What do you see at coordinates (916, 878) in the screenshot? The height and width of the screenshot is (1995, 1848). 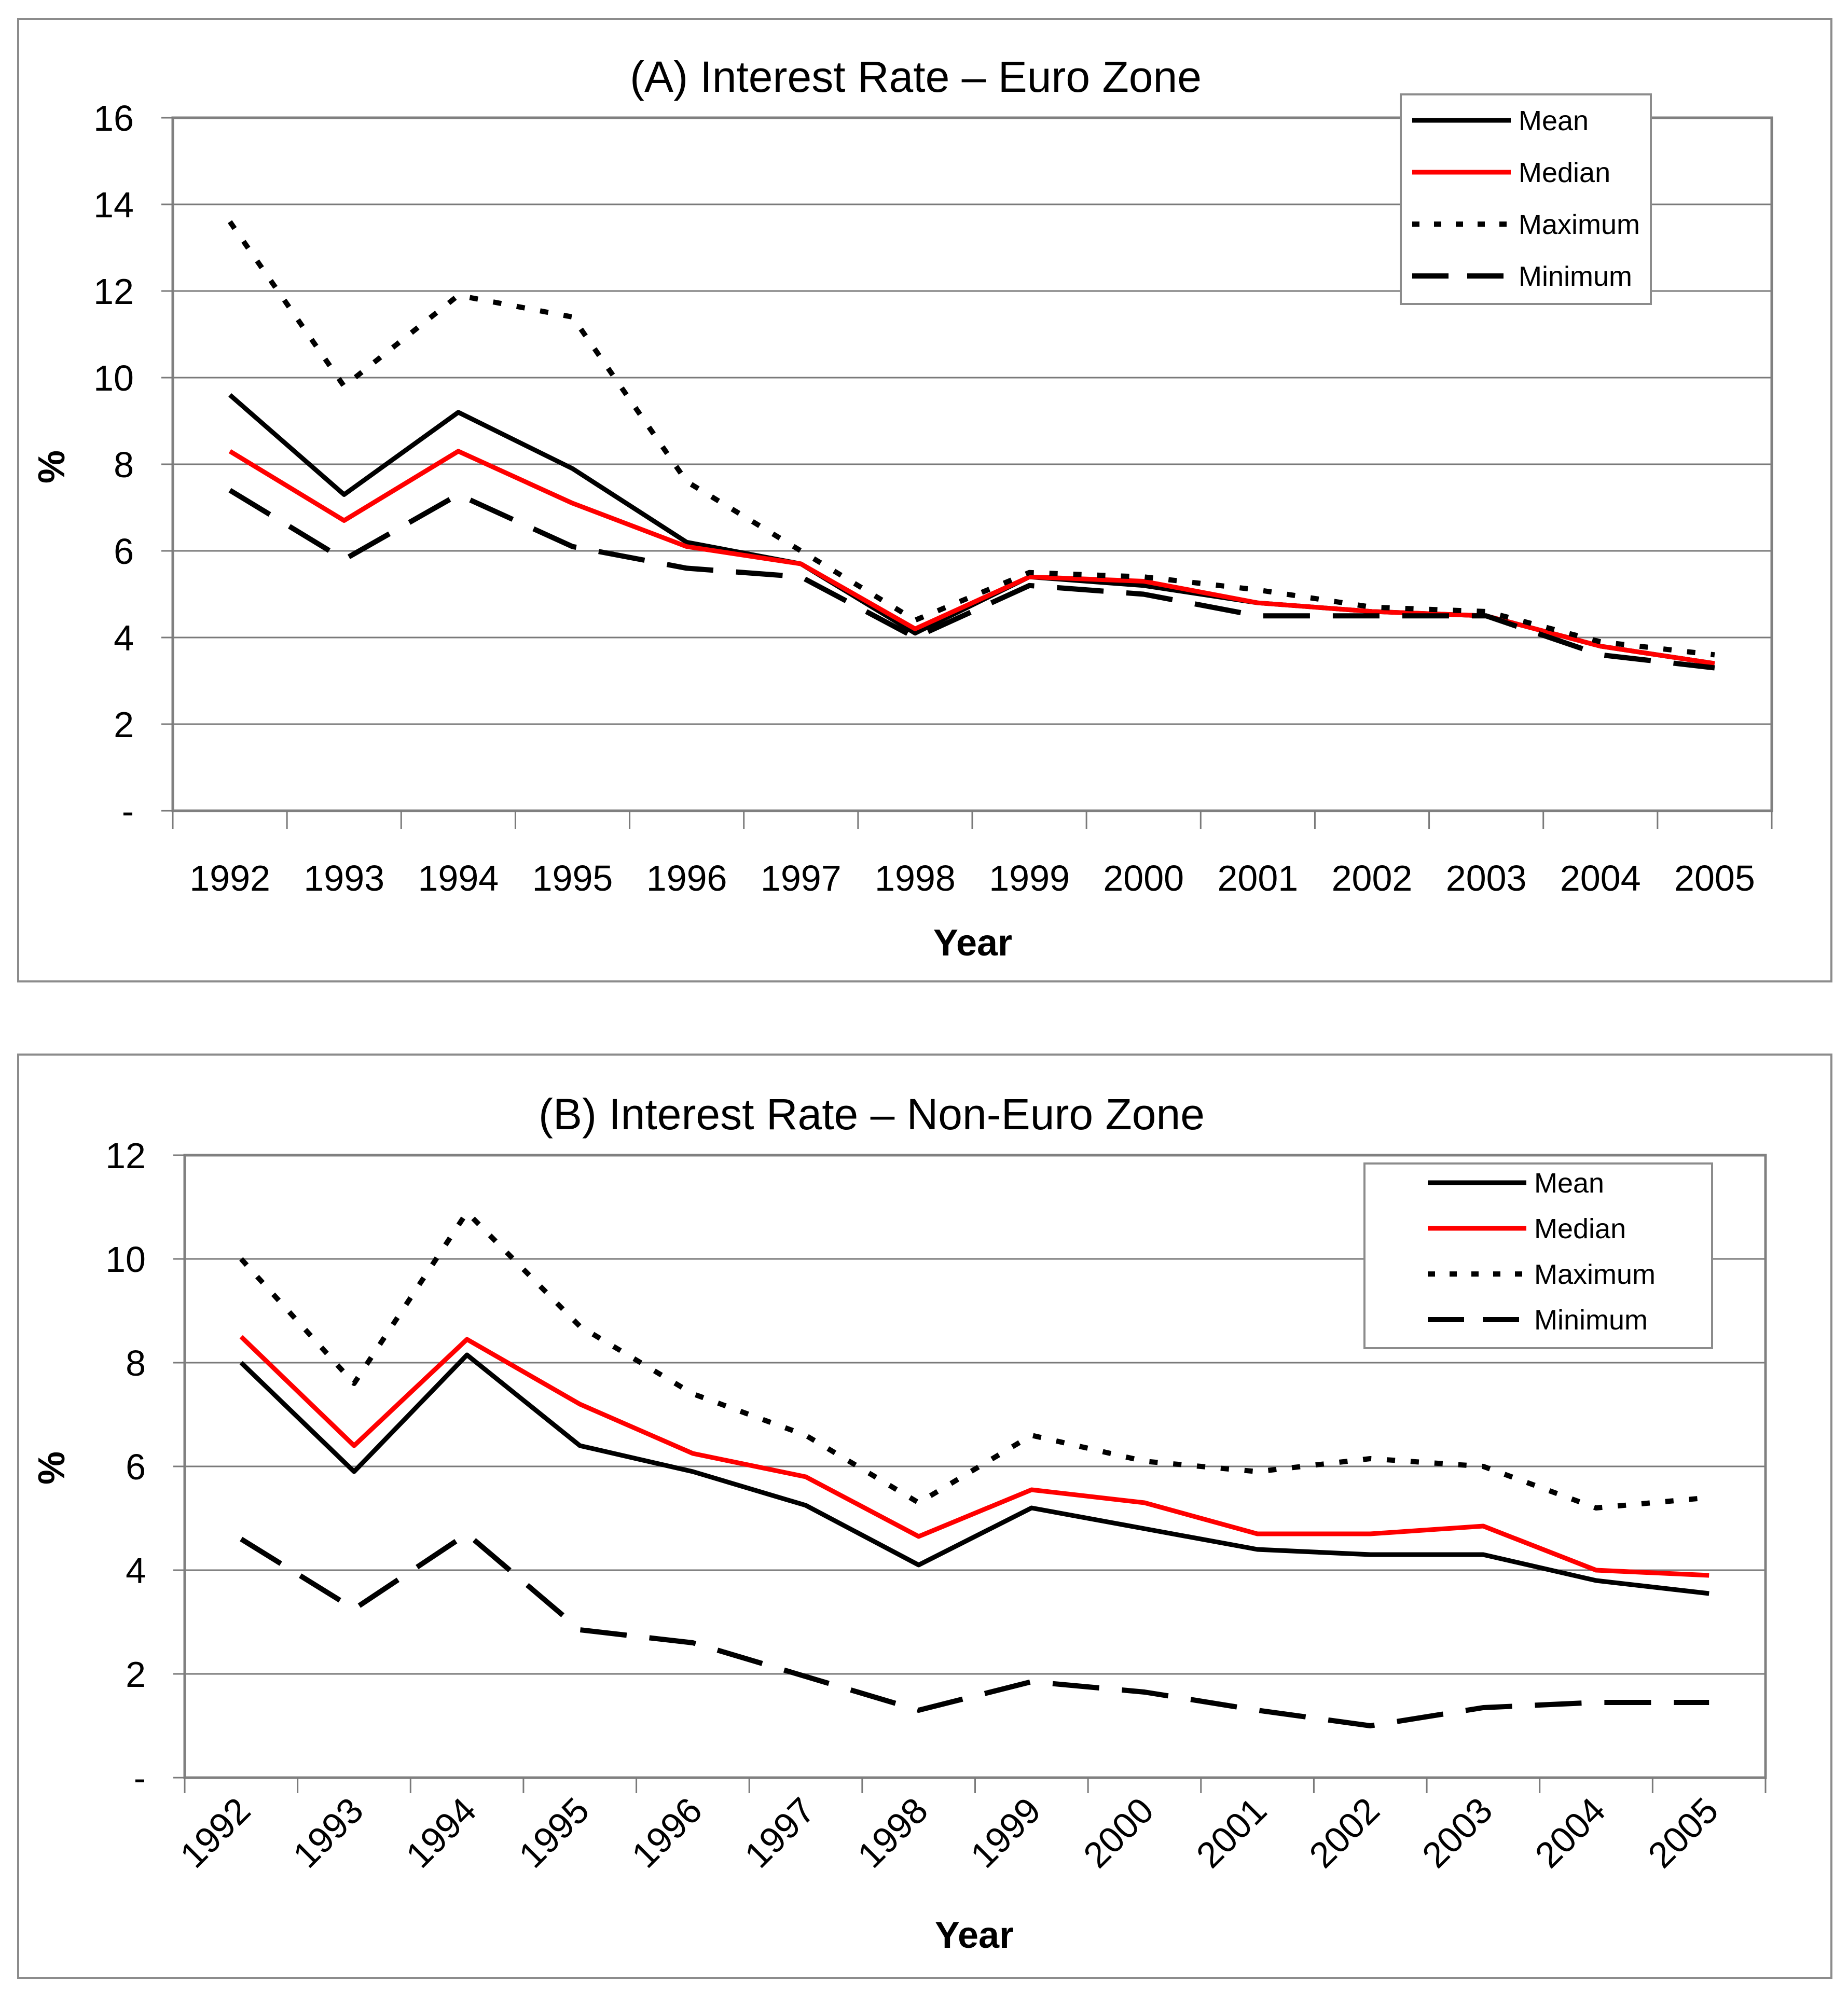 I see `x-tick-label: 1998` at bounding box center [916, 878].